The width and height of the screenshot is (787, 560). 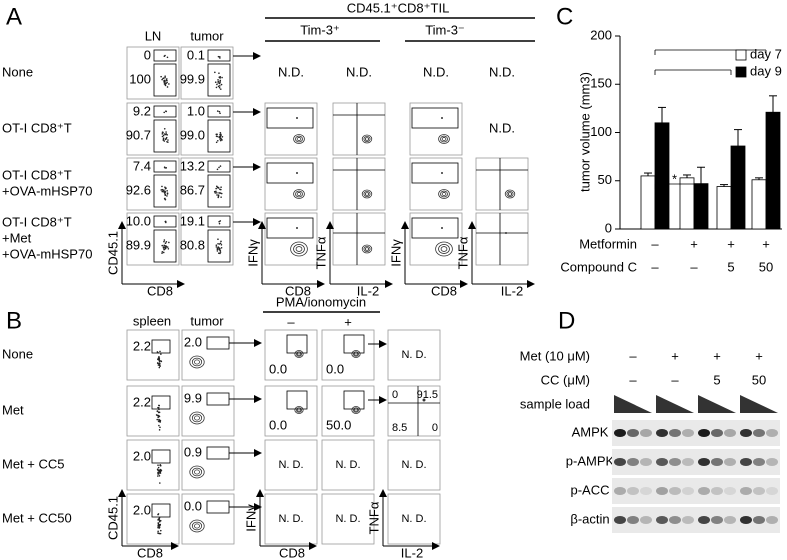 I want to click on til-group: Tim-3⁻, so click(x=445, y=29).